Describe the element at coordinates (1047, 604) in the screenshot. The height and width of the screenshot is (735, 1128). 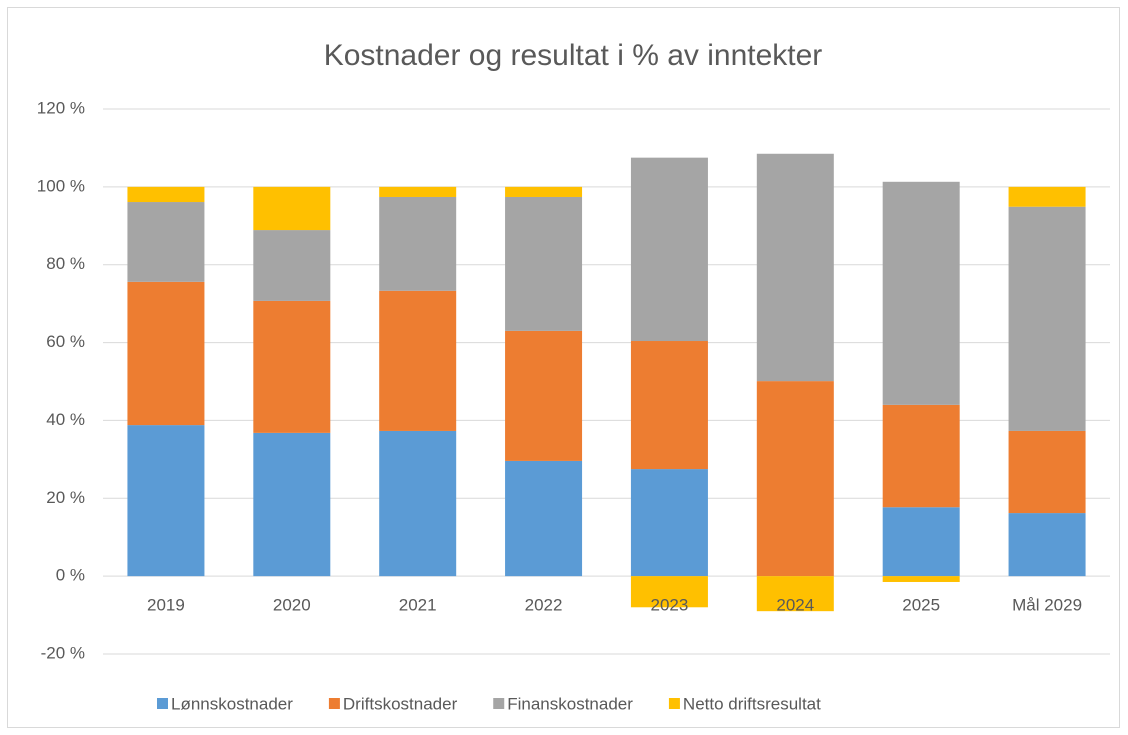
I see `x-tick-label: Mål 2029` at that location.